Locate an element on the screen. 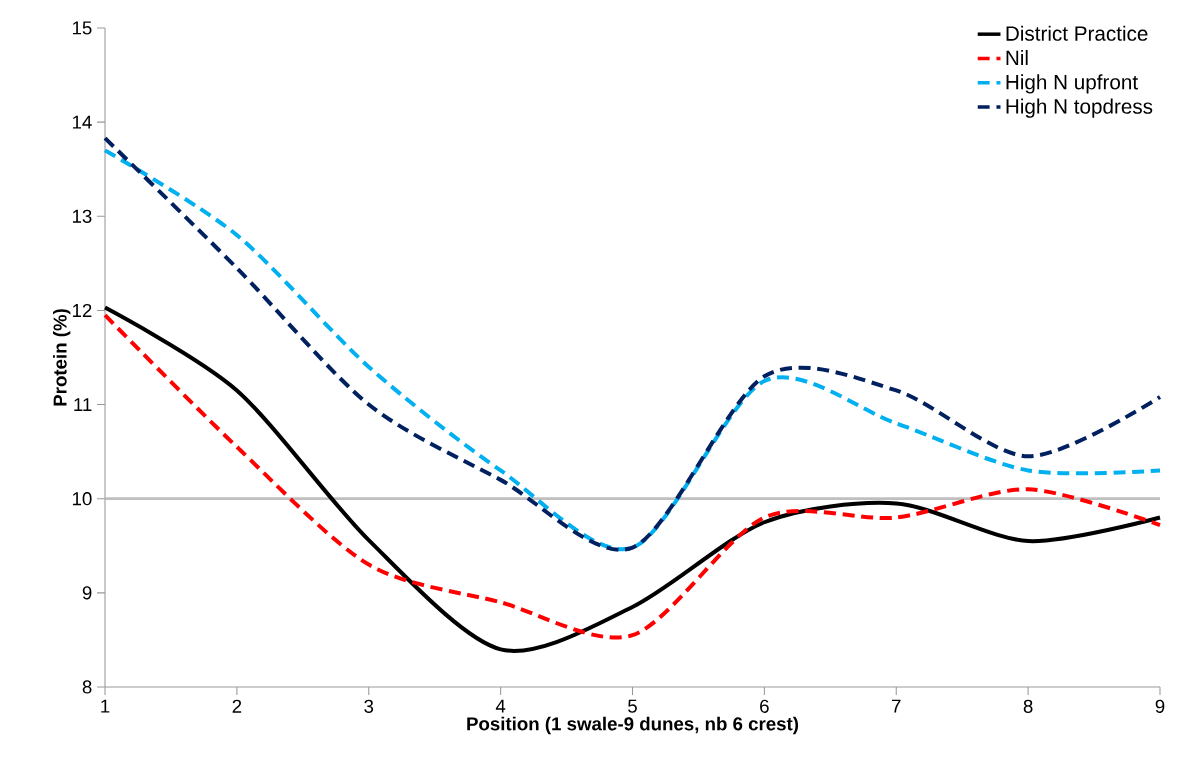 The width and height of the screenshot is (1190, 771). y-tick-label: 14 is located at coordinates (82, 122).